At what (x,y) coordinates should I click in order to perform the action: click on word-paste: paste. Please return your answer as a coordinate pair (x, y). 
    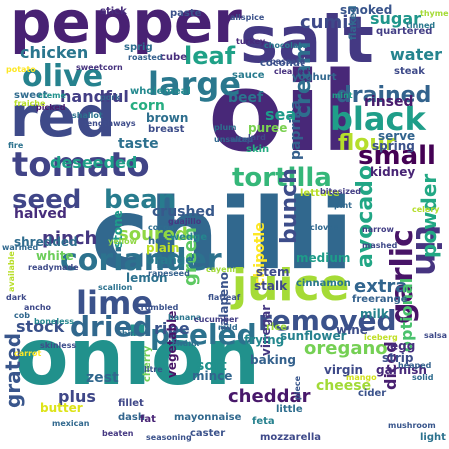
    Looking at the image, I should click on (186, 13).